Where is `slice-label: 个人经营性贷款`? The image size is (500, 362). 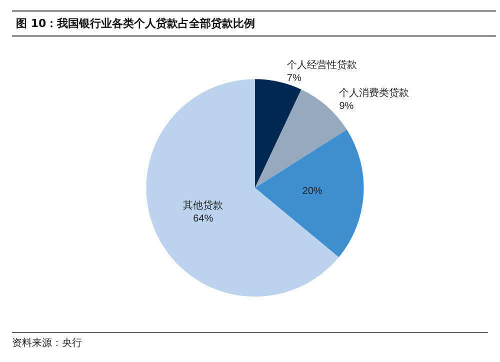 slice-label: 个人经营性贷款 is located at coordinates (321, 65).